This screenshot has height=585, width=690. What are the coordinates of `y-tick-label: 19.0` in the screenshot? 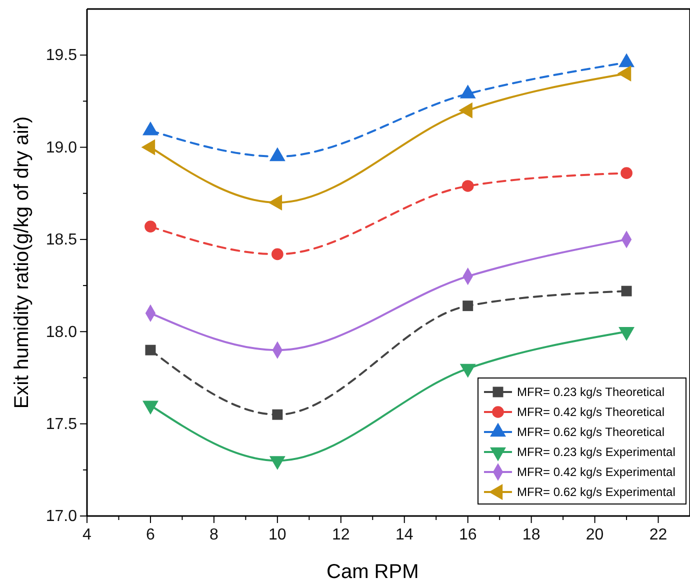 It's located at (62, 147).